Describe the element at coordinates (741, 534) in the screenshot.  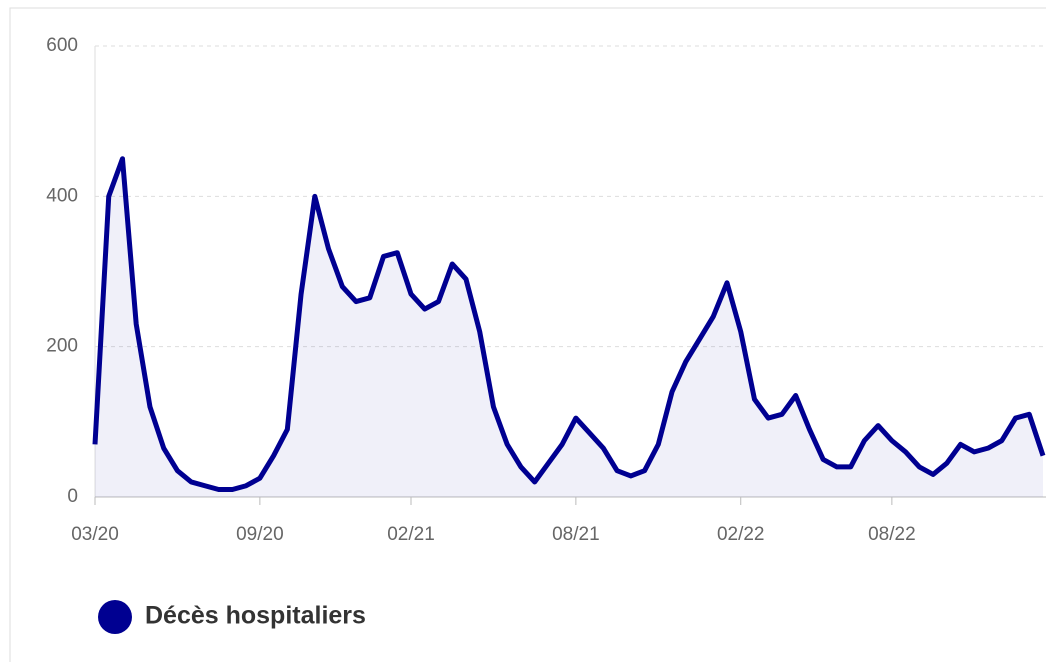
I see `x-tick-label: 02/22` at that location.